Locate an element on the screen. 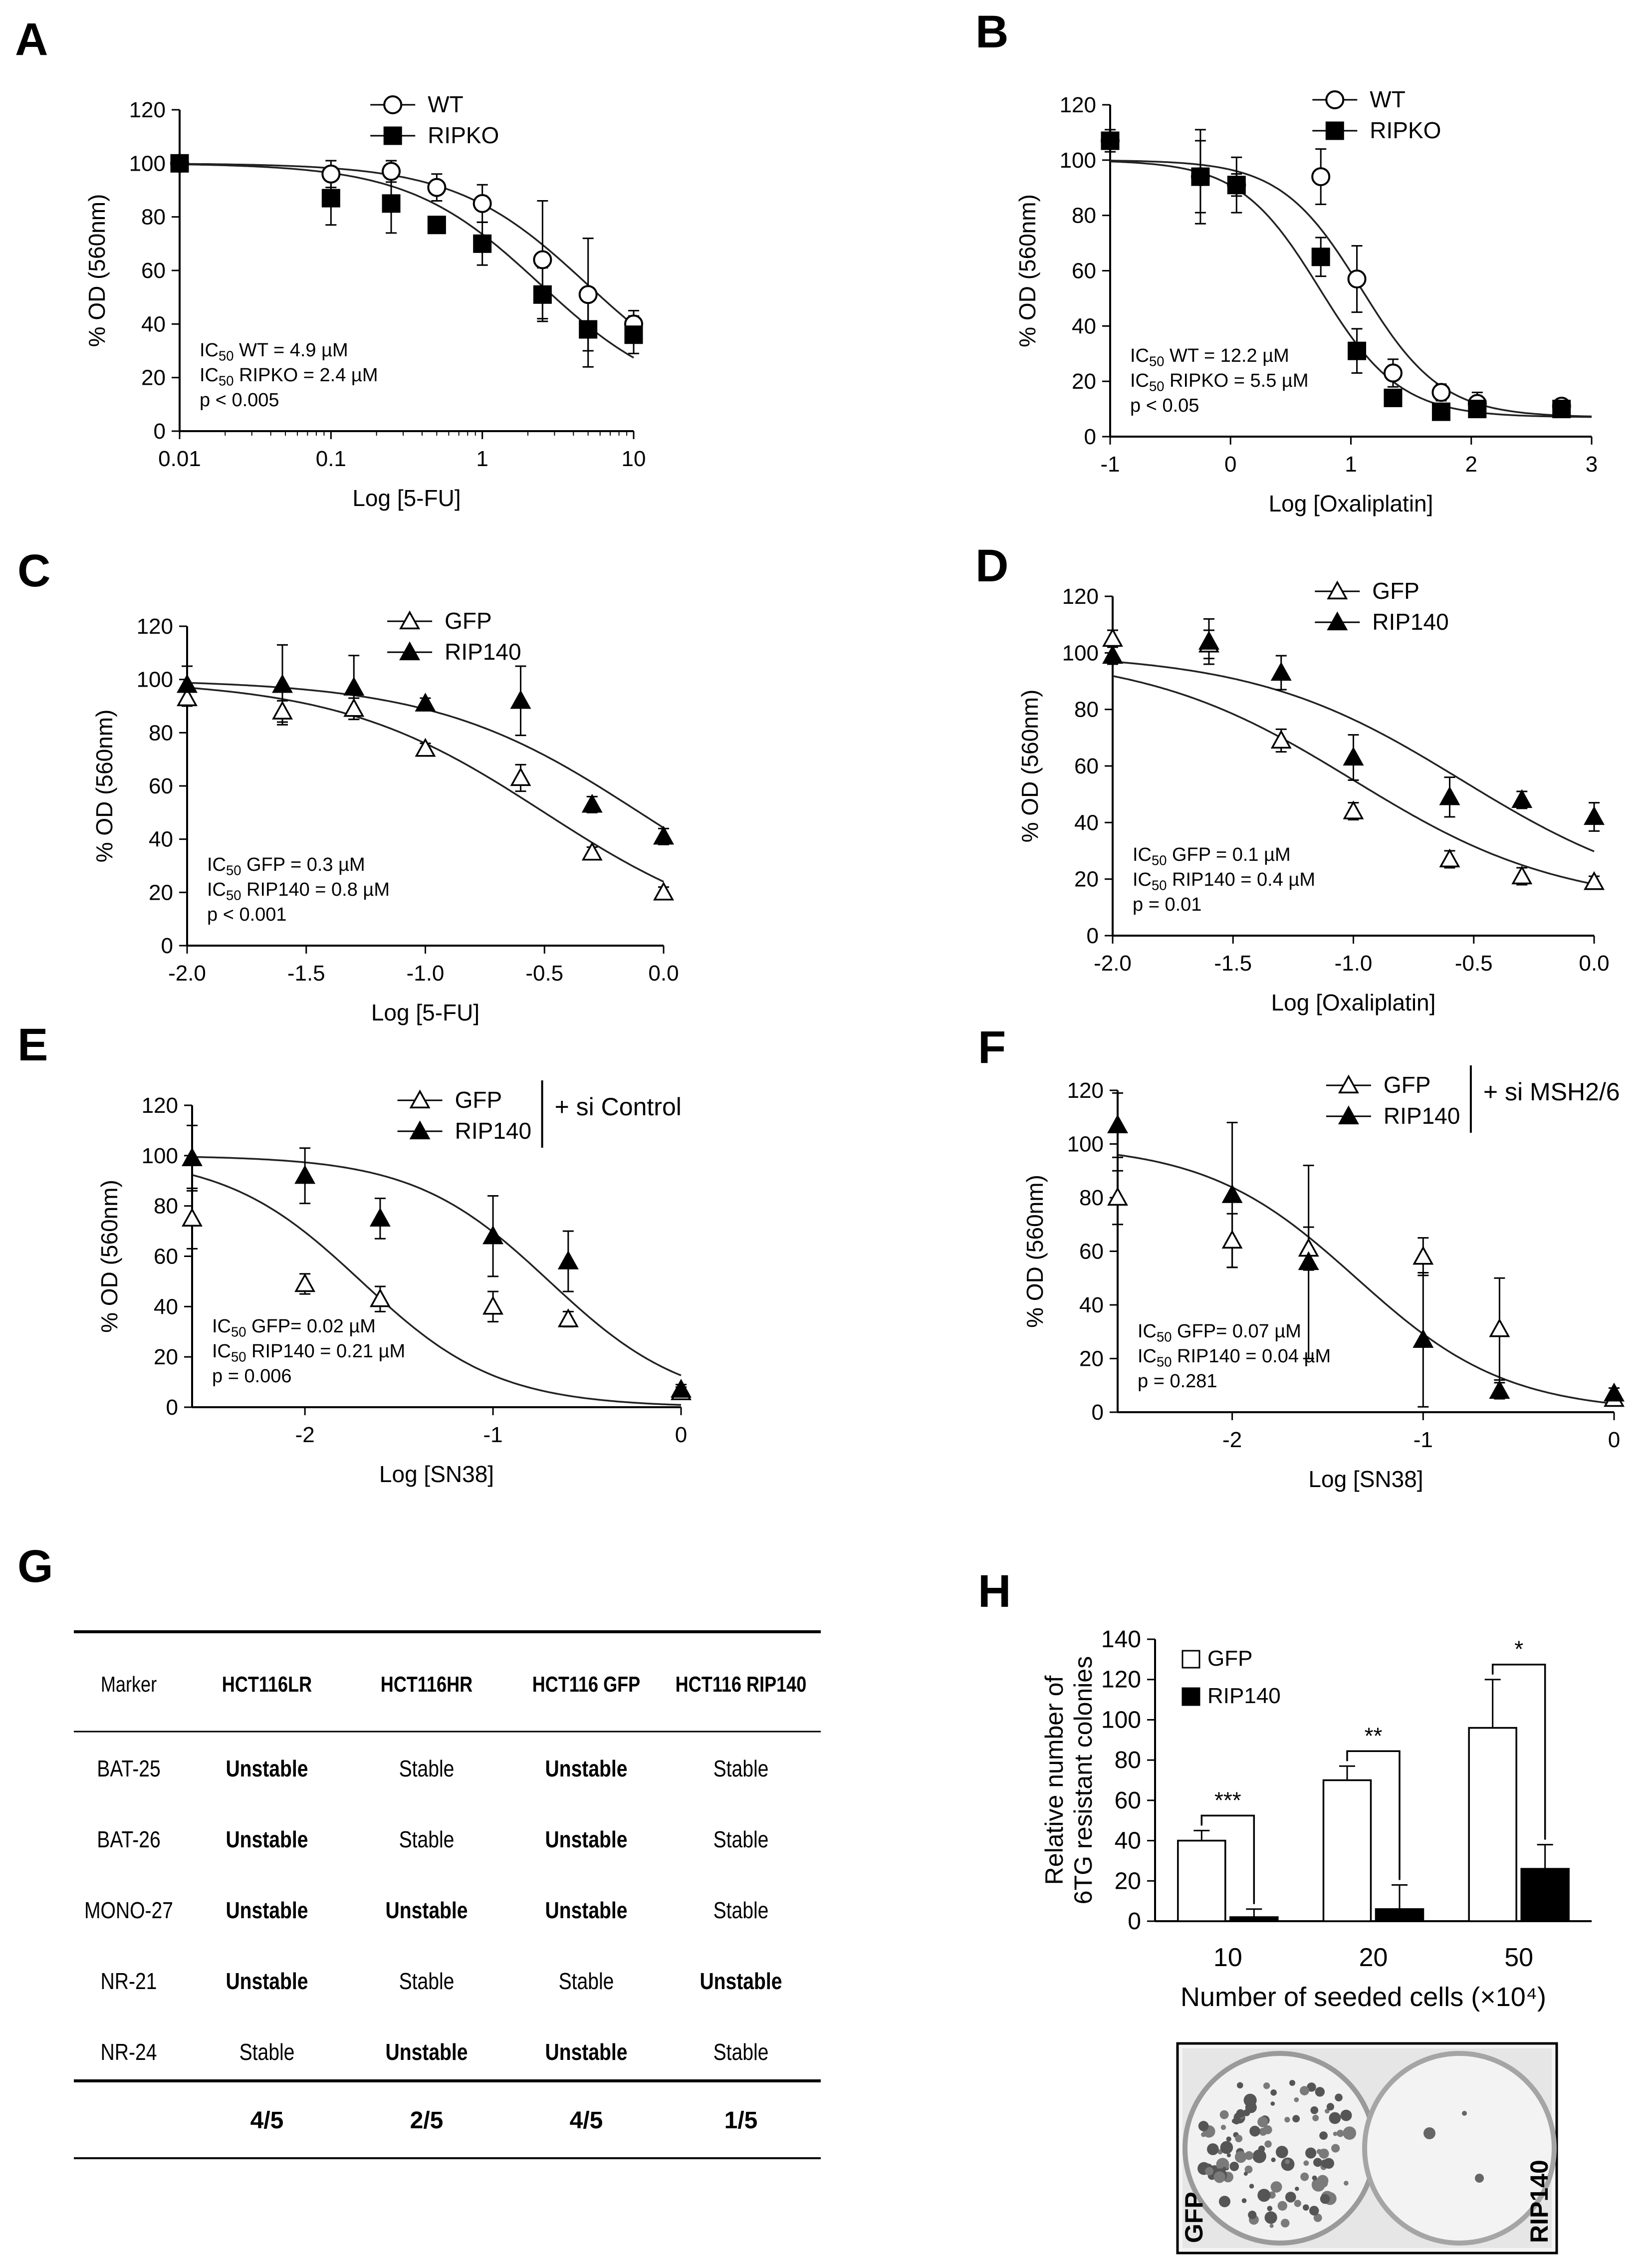 The height and width of the screenshot is (2267, 1652). table-row-label: BAT-26 is located at coordinates (129, 1840).